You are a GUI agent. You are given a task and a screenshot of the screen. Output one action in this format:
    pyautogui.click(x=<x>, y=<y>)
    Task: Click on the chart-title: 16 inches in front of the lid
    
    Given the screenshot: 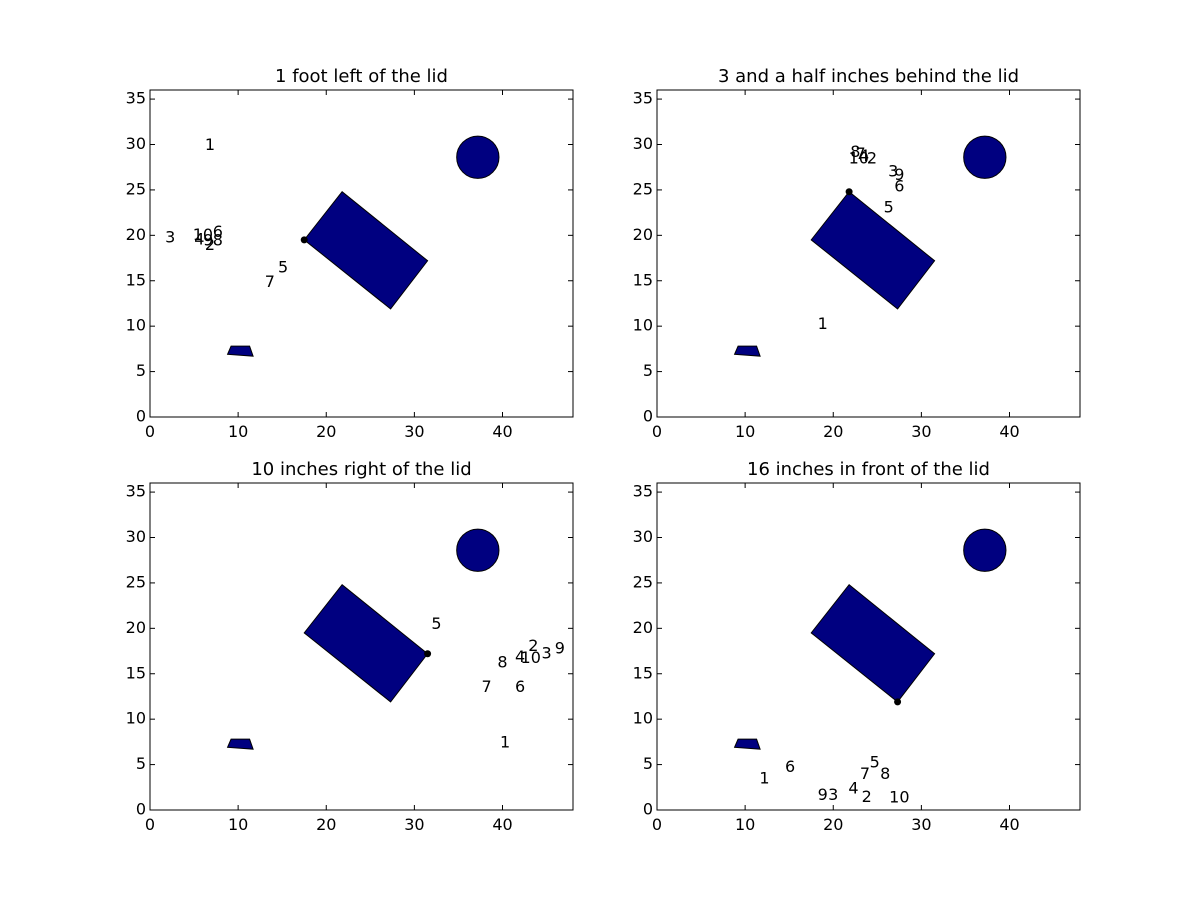 What is the action you would take?
    pyautogui.click(x=868, y=469)
    